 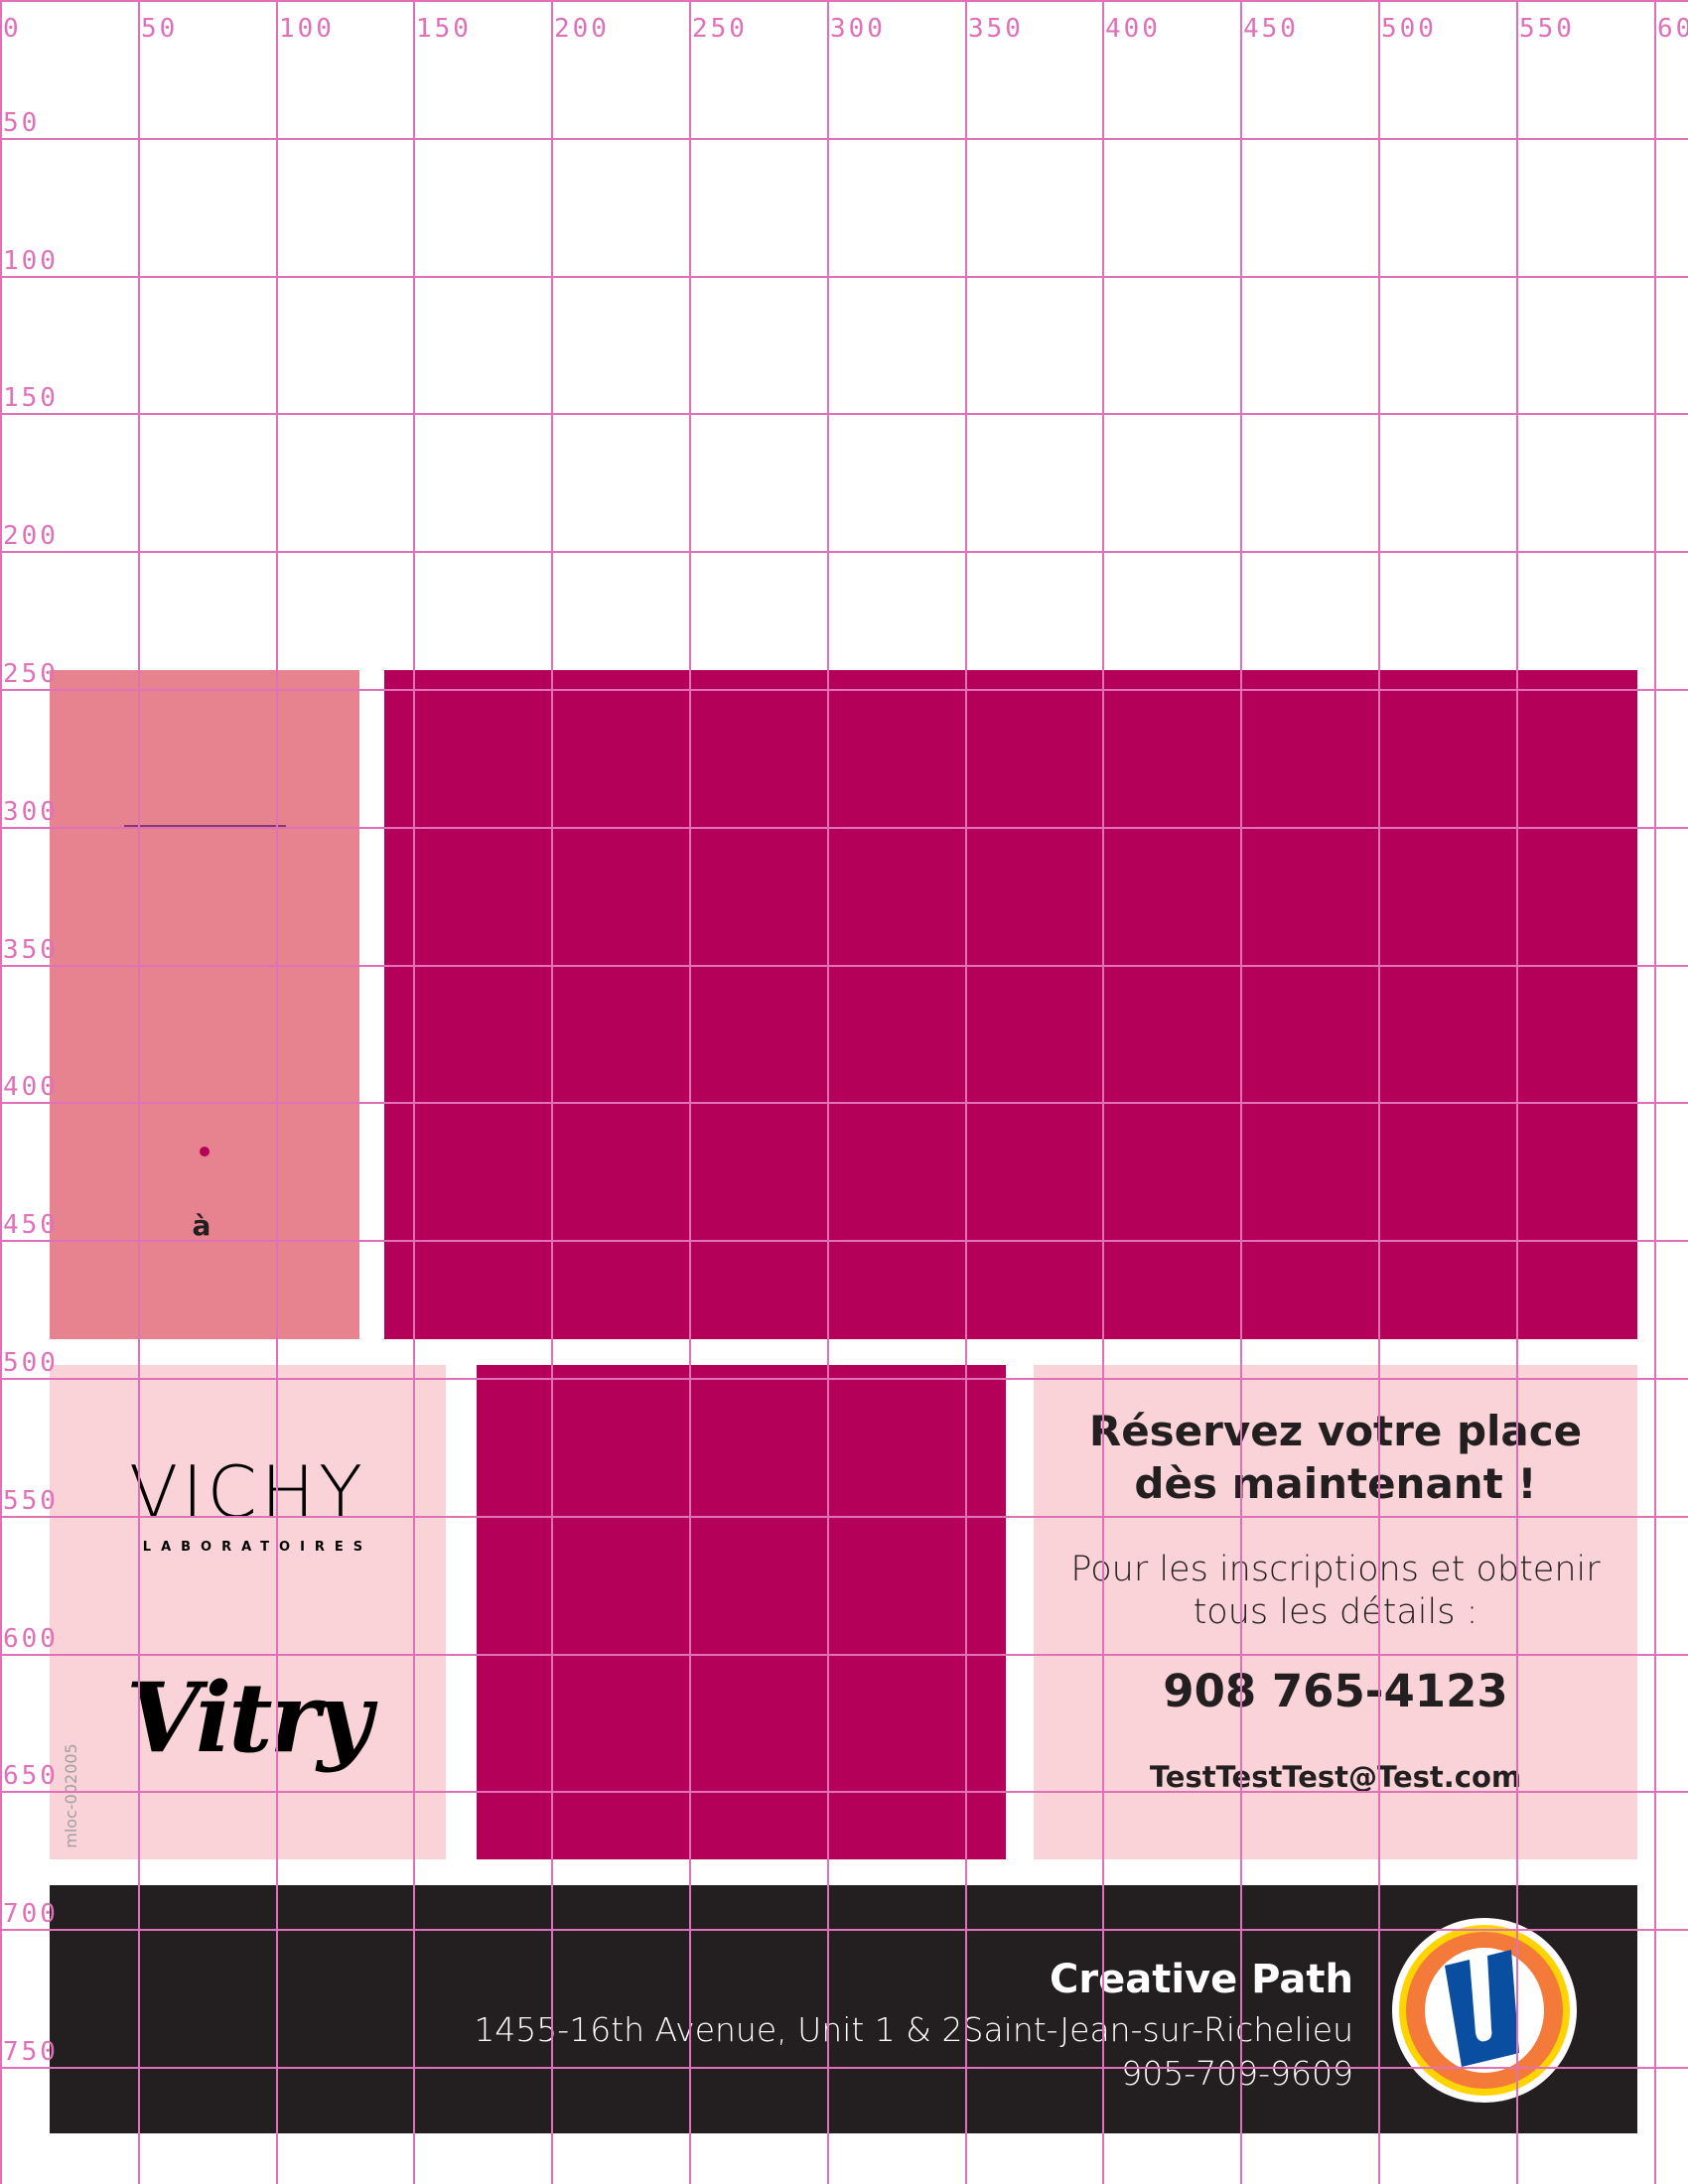 What do you see at coordinates (996, 29) in the screenshot?
I see `grid-label-x: 350` at bounding box center [996, 29].